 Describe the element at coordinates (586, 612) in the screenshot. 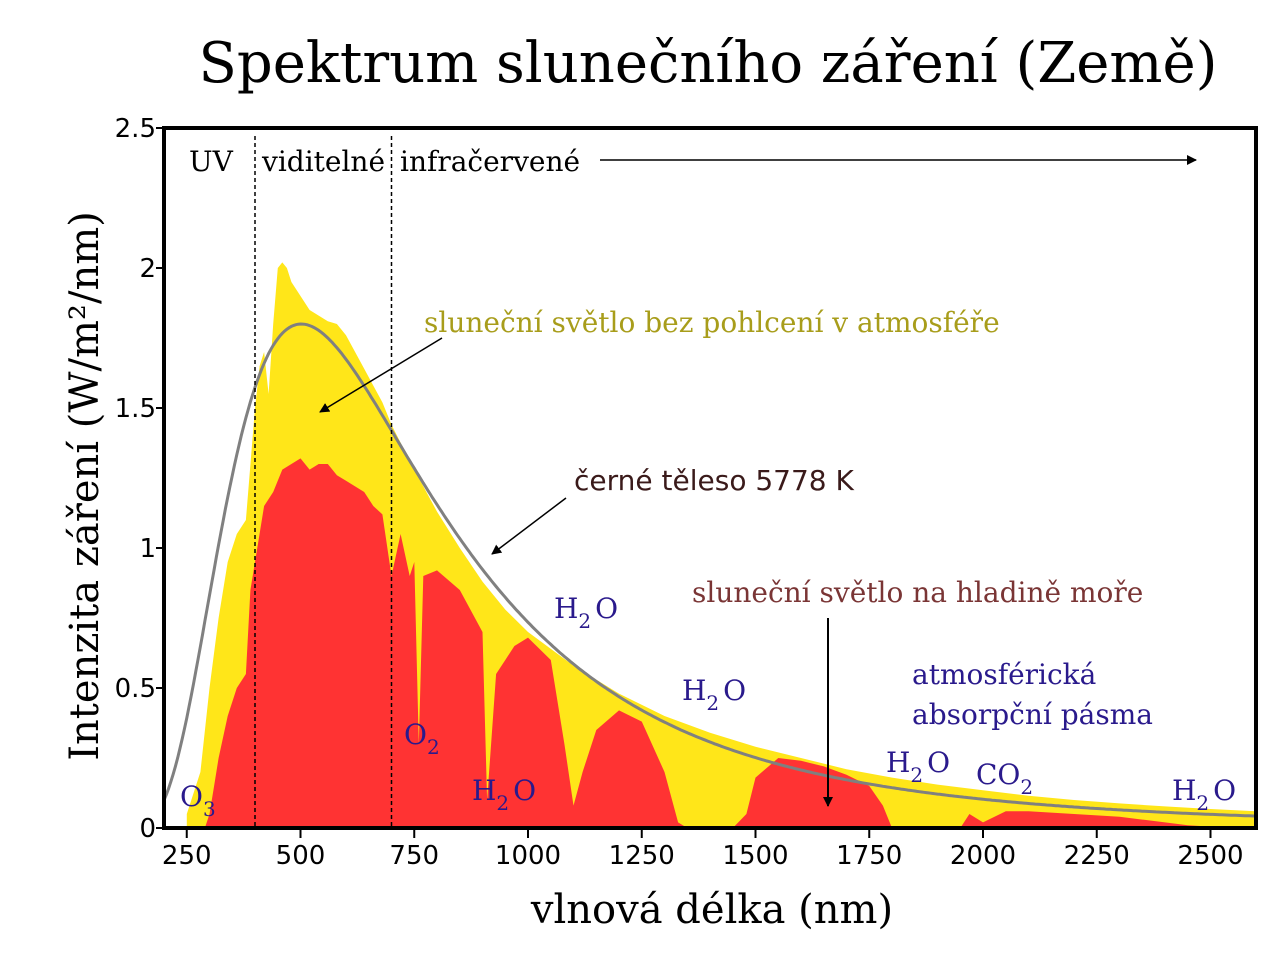

I see `band-label-h2o-1120: H2 O` at that location.